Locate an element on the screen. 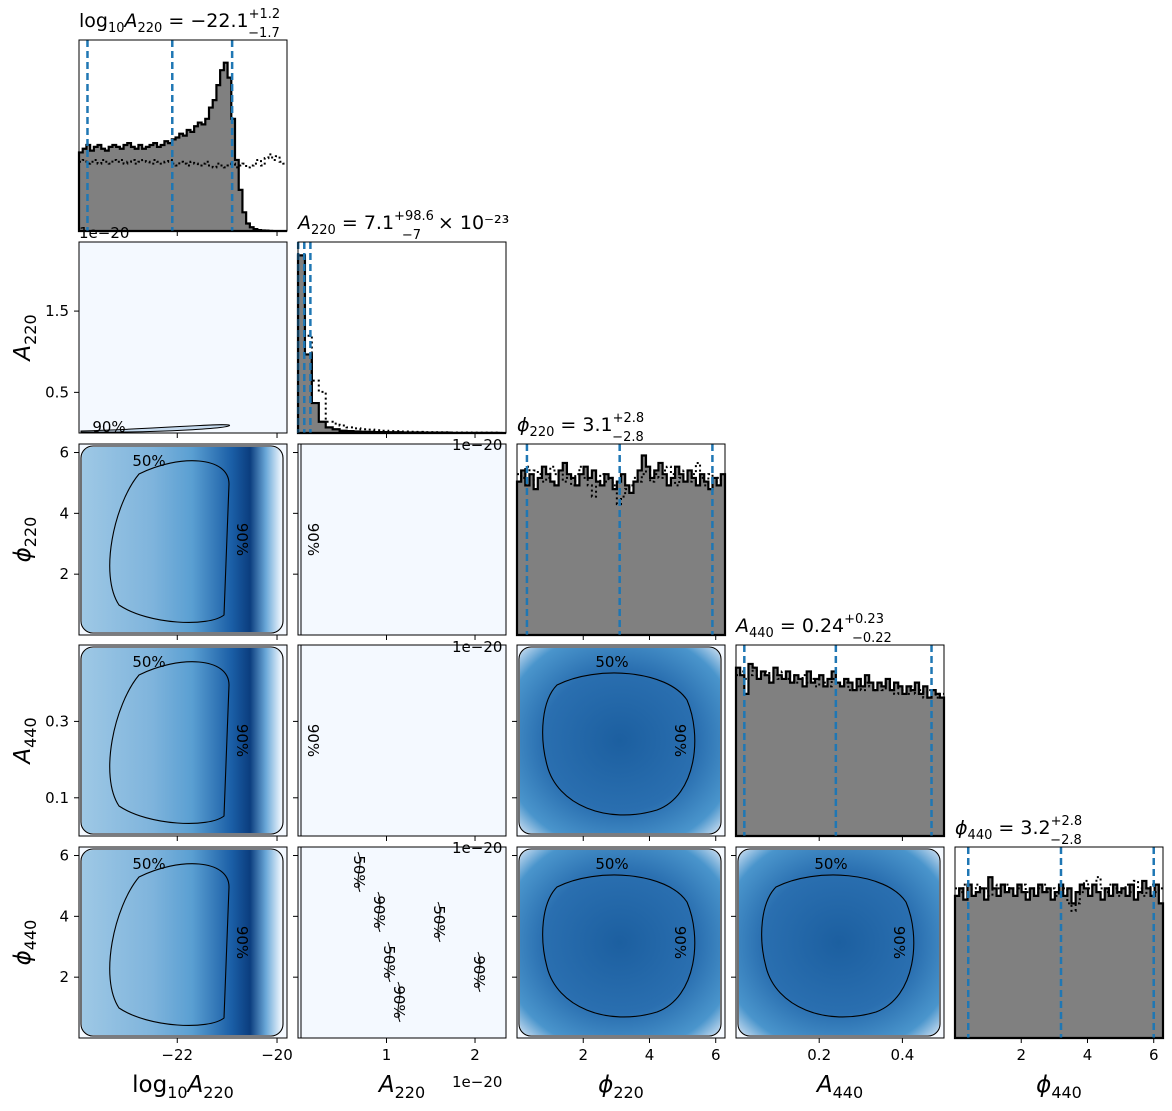 The image size is (1172, 1111). pair-frame-A220-A440 is located at coordinates (402, 740).